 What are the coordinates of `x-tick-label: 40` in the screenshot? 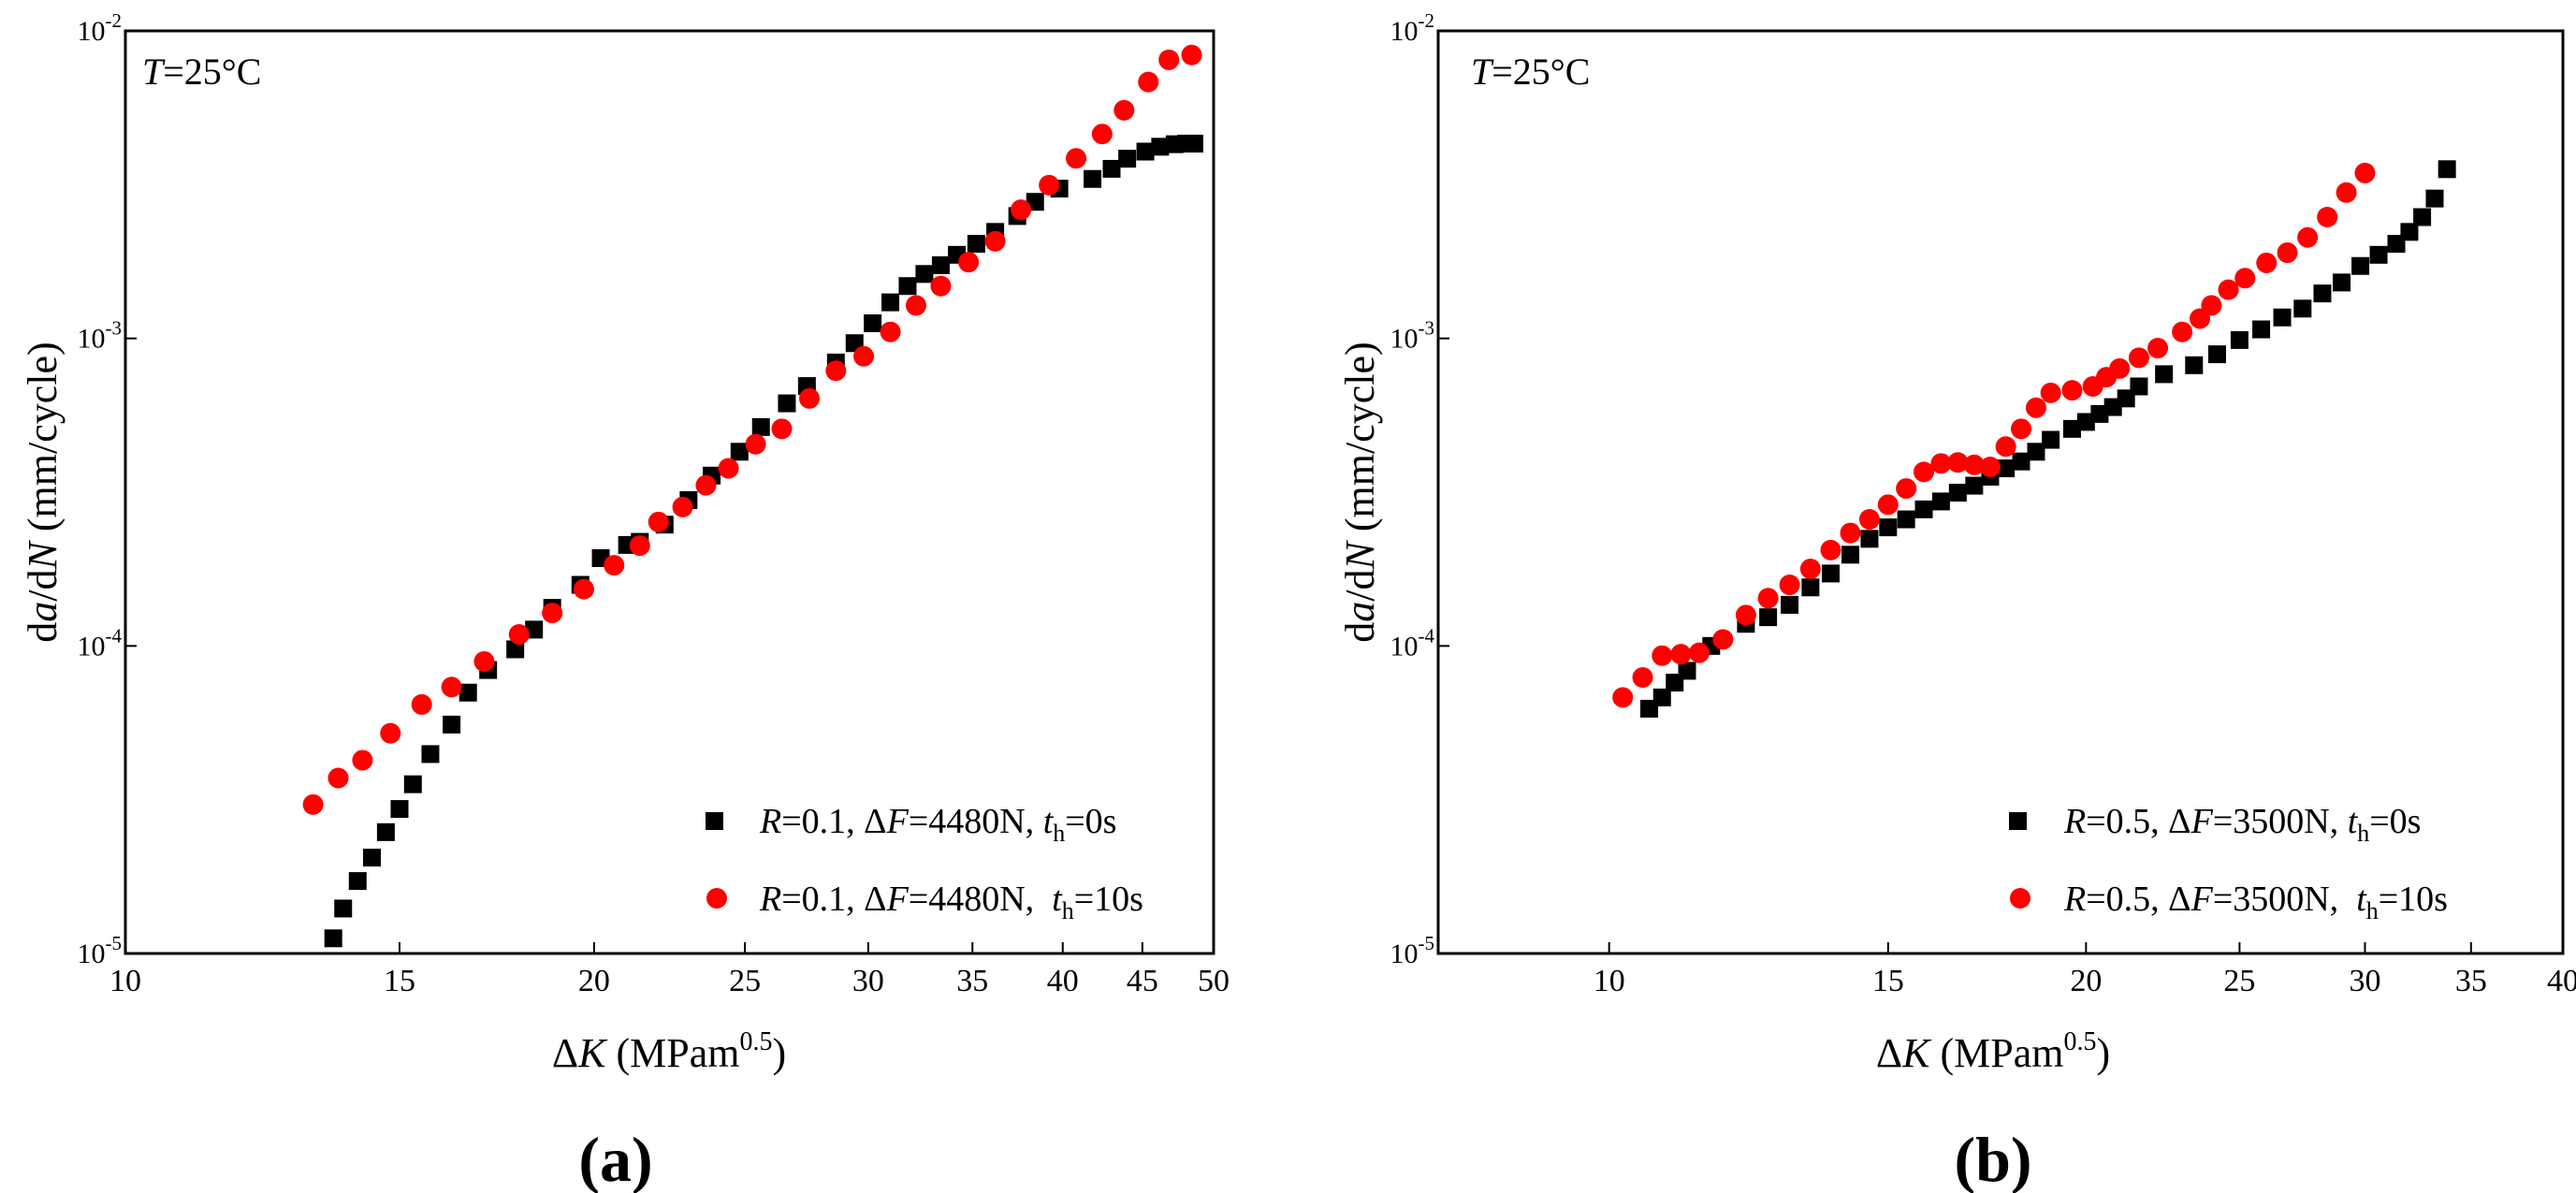 It's located at (2561, 981).